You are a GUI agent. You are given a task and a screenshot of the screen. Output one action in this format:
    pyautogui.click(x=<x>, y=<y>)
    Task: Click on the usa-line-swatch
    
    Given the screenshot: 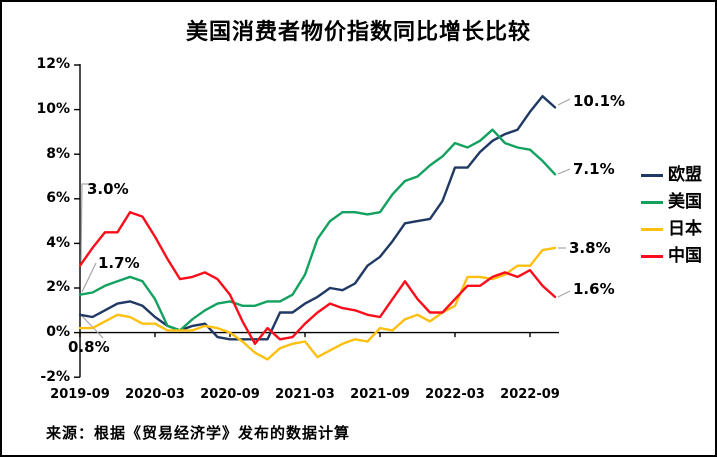 What is the action you would take?
    pyautogui.click(x=652, y=202)
    